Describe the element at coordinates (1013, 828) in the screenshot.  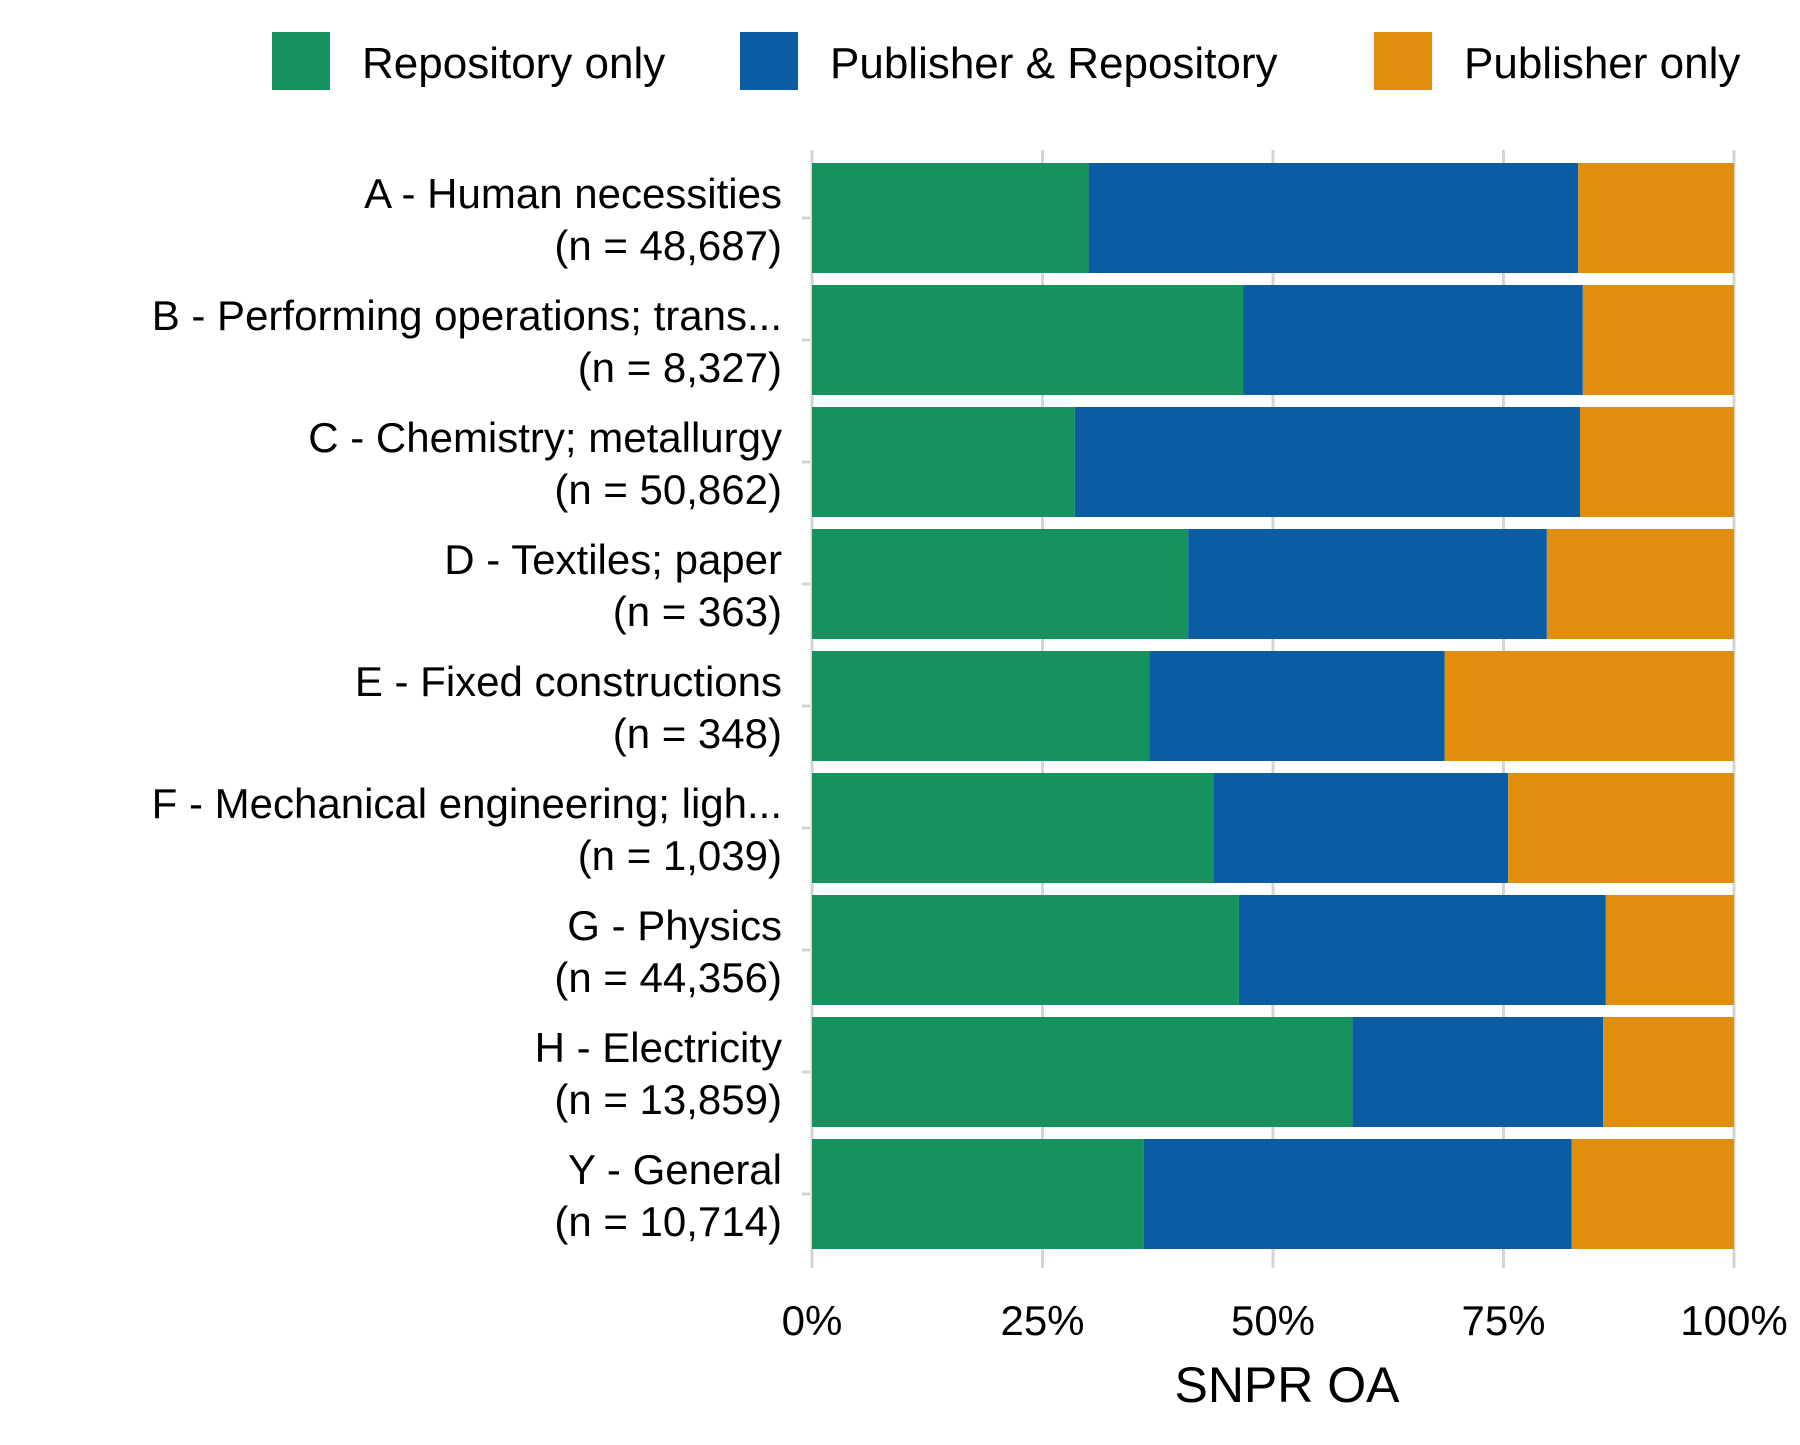
I see `bar-f-repository-only` at that location.